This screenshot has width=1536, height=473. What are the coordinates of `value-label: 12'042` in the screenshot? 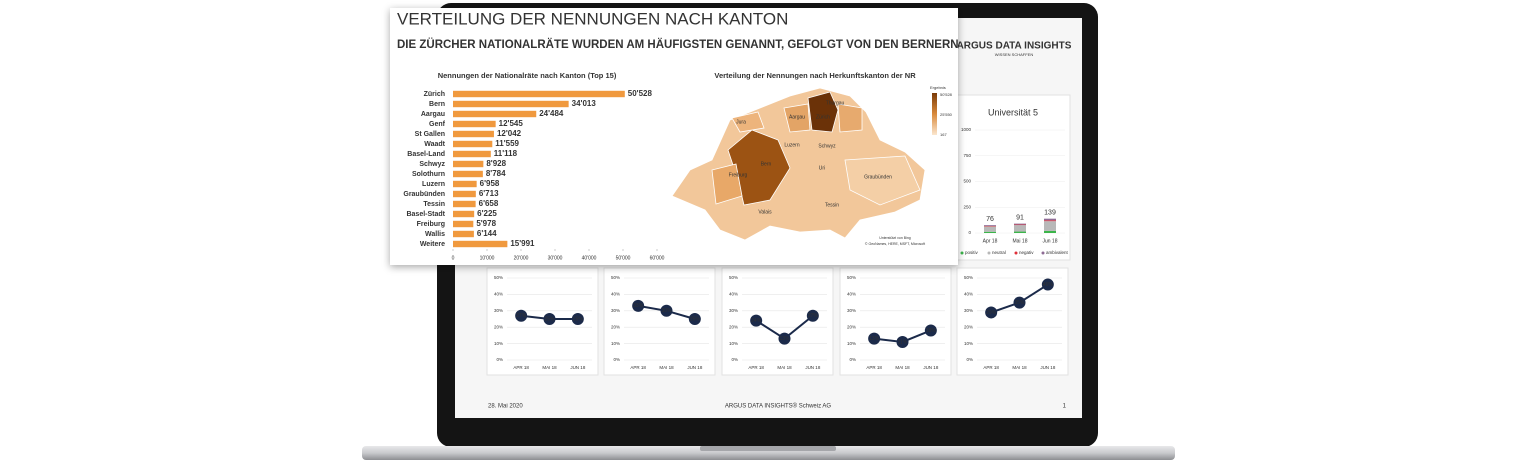 It's located at (509, 133).